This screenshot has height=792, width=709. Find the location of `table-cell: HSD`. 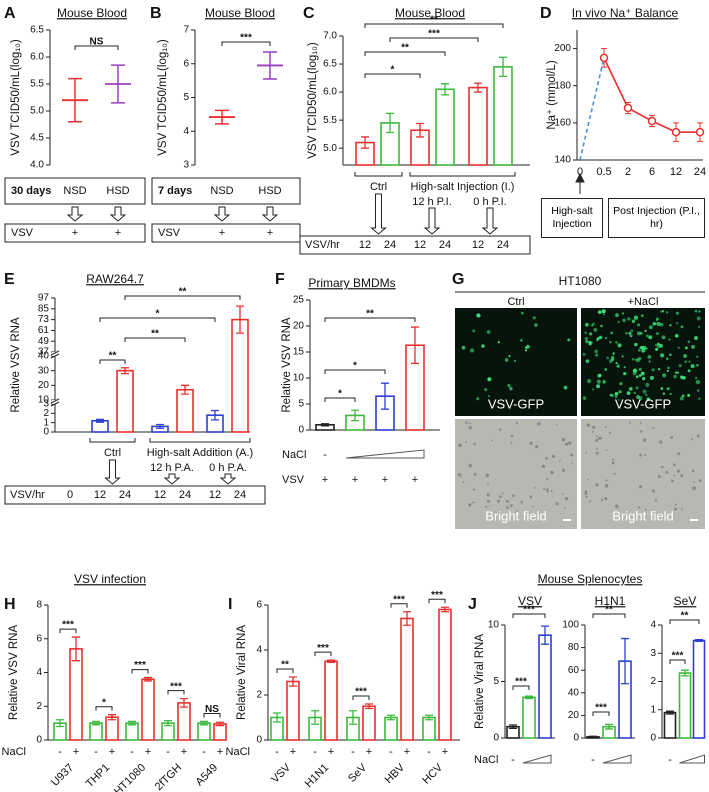

table-cell: HSD is located at coordinates (269, 191).